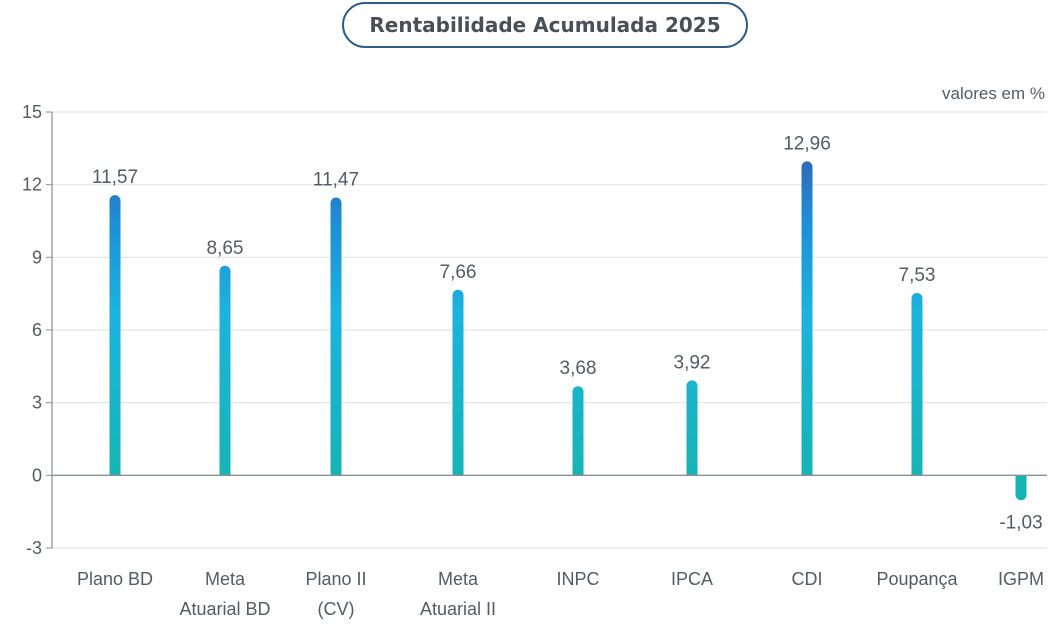 This screenshot has width=1061, height=626. I want to click on category-label: Atuarial BD, so click(224, 609).